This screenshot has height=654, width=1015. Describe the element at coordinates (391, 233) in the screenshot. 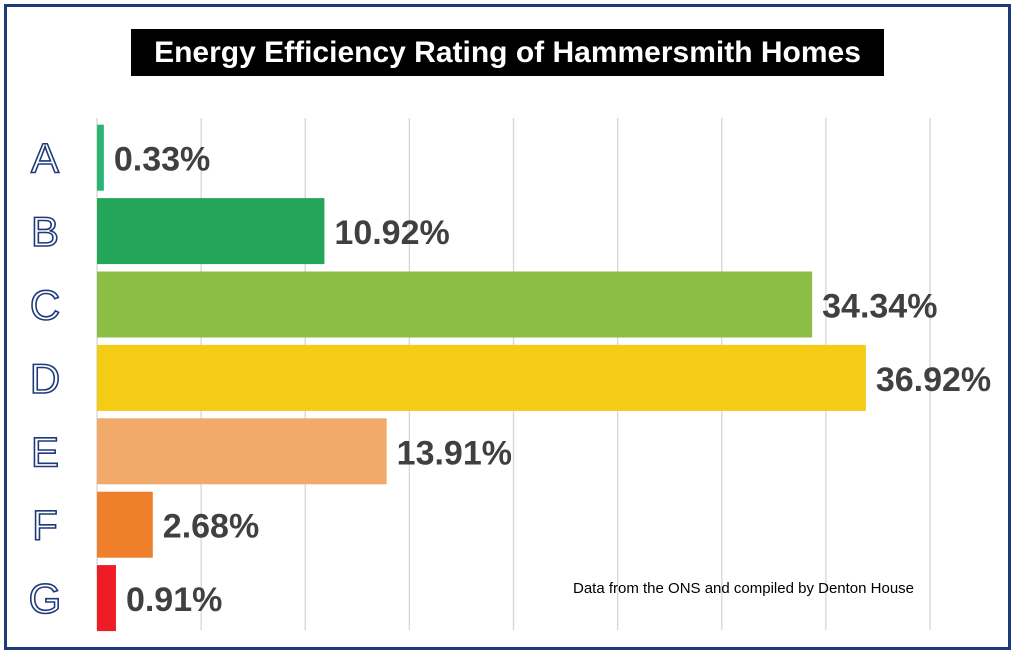

I see `value-label-b: 10.92%` at that location.